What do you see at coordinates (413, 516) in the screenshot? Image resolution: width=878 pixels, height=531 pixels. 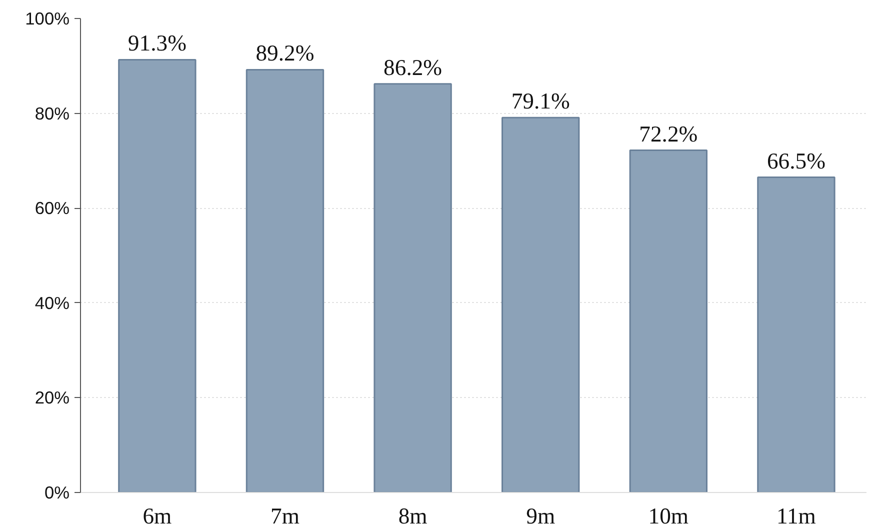 I see `x-tick-label: 8m` at bounding box center [413, 516].